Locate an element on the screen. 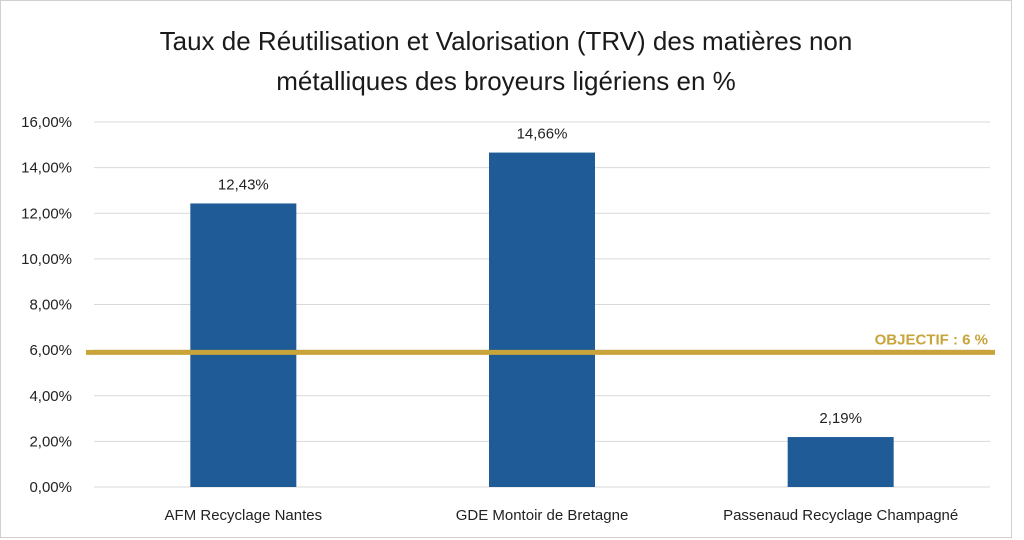 This screenshot has height=540, width=1024. target-label: OBJECTIF : 6 % is located at coordinates (931, 339).